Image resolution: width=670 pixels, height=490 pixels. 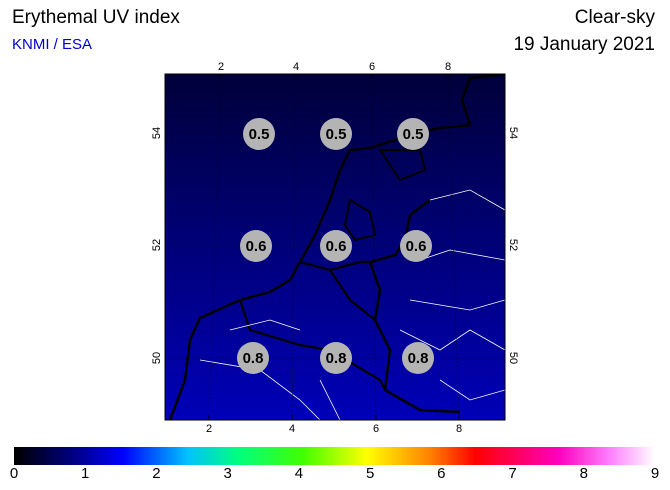 What do you see at coordinates (85, 473) in the screenshot?
I see `colorbar-tick-label: 1` at bounding box center [85, 473].